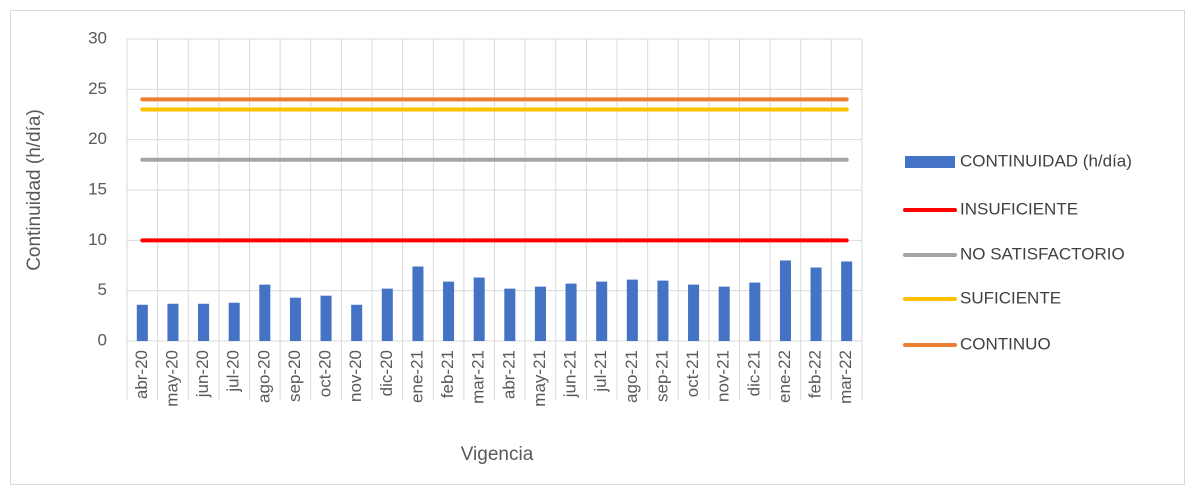 This screenshot has width=1194, height=500. Describe the element at coordinates (102, 289) in the screenshot. I see `y-tick-label: 5` at that location.